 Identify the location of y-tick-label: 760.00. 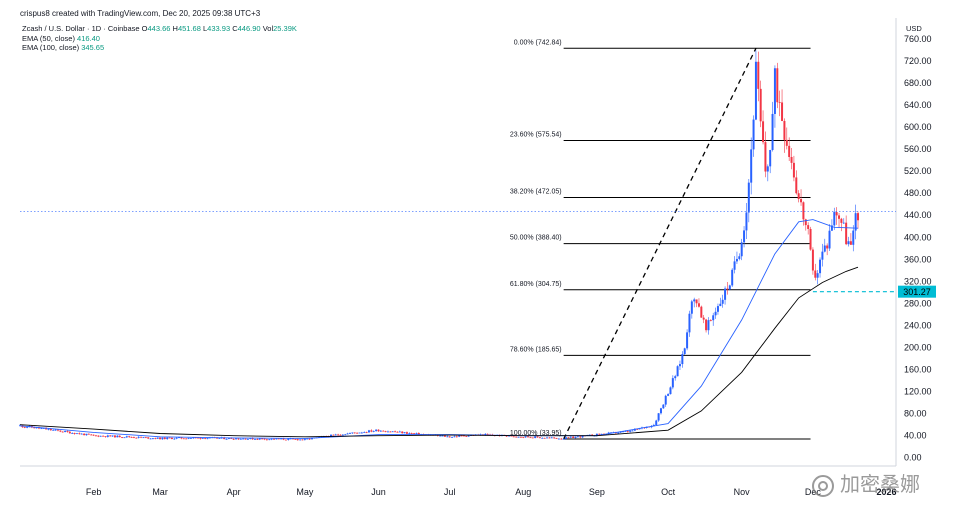
(918, 39).